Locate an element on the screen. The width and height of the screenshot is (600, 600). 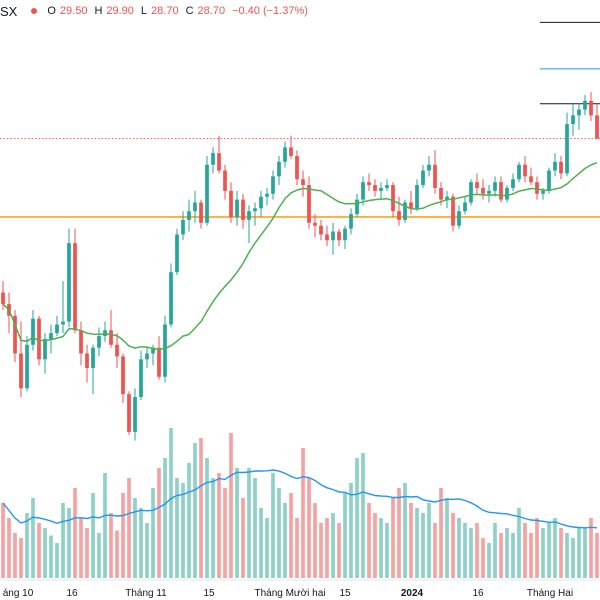
low-label: L is located at coordinates (144, 11).